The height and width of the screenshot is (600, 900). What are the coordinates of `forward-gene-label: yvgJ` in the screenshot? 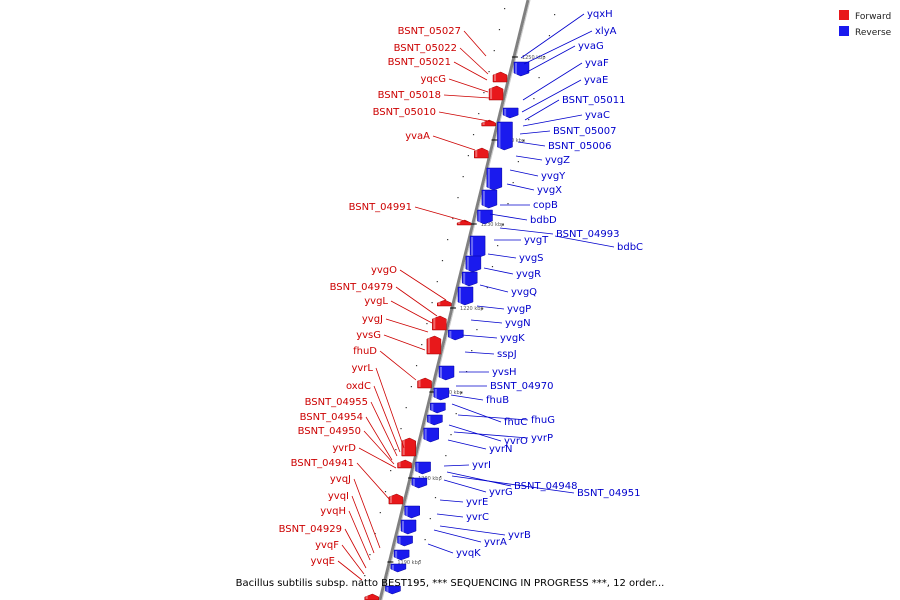 It's located at (372, 319).